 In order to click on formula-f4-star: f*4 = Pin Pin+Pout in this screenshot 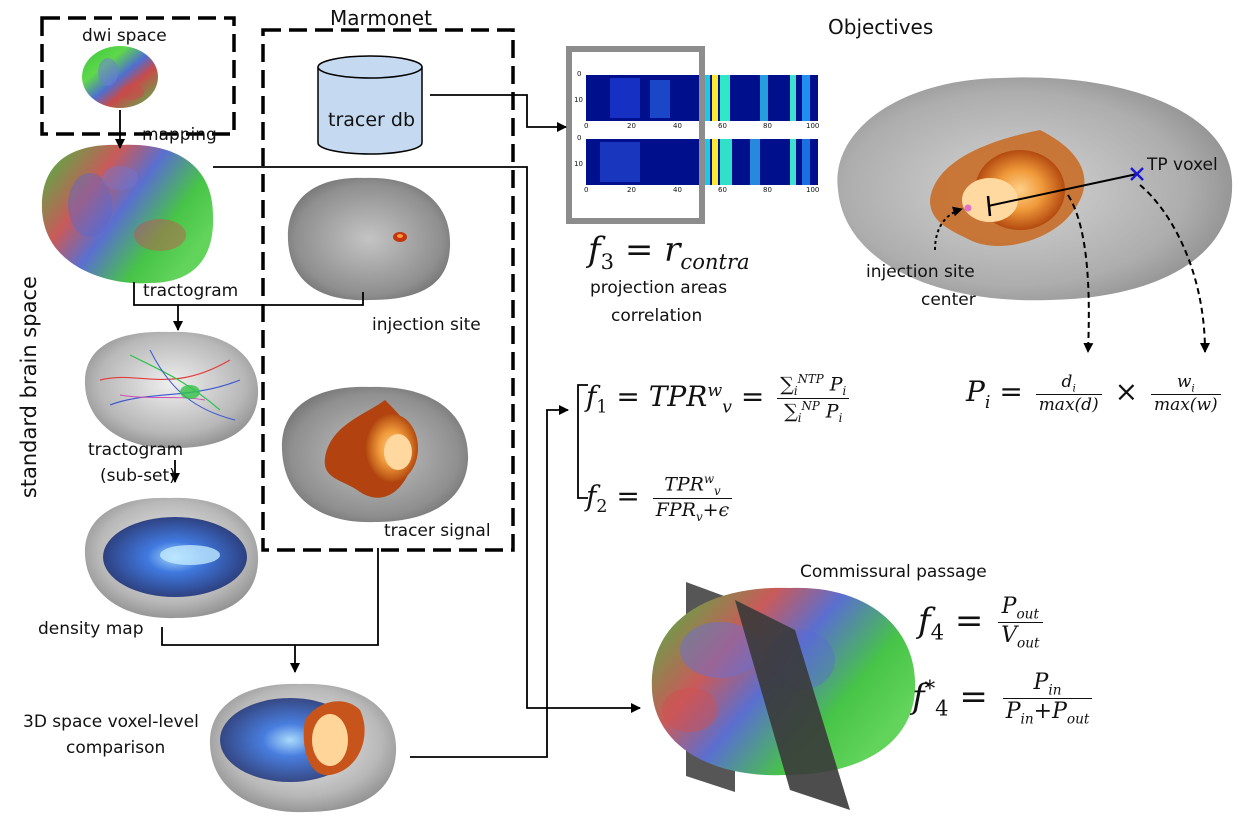, I will do `click(1004, 699)`.